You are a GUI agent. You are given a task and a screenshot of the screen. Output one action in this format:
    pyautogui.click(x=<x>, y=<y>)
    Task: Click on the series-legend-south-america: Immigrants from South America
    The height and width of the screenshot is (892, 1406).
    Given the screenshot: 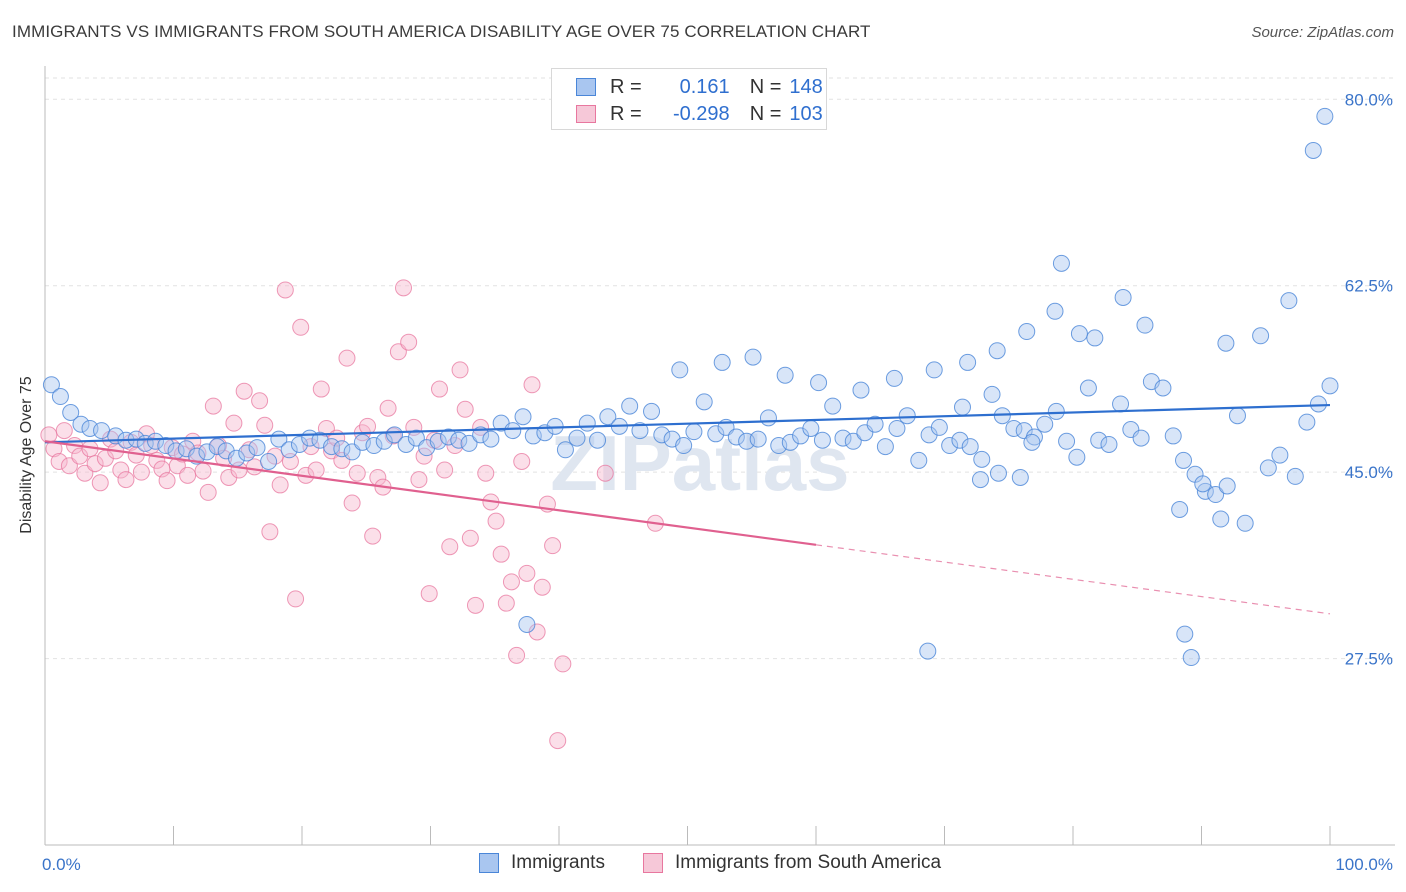 What is the action you would take?
    pyautogui.click(x=792, y=863)
    